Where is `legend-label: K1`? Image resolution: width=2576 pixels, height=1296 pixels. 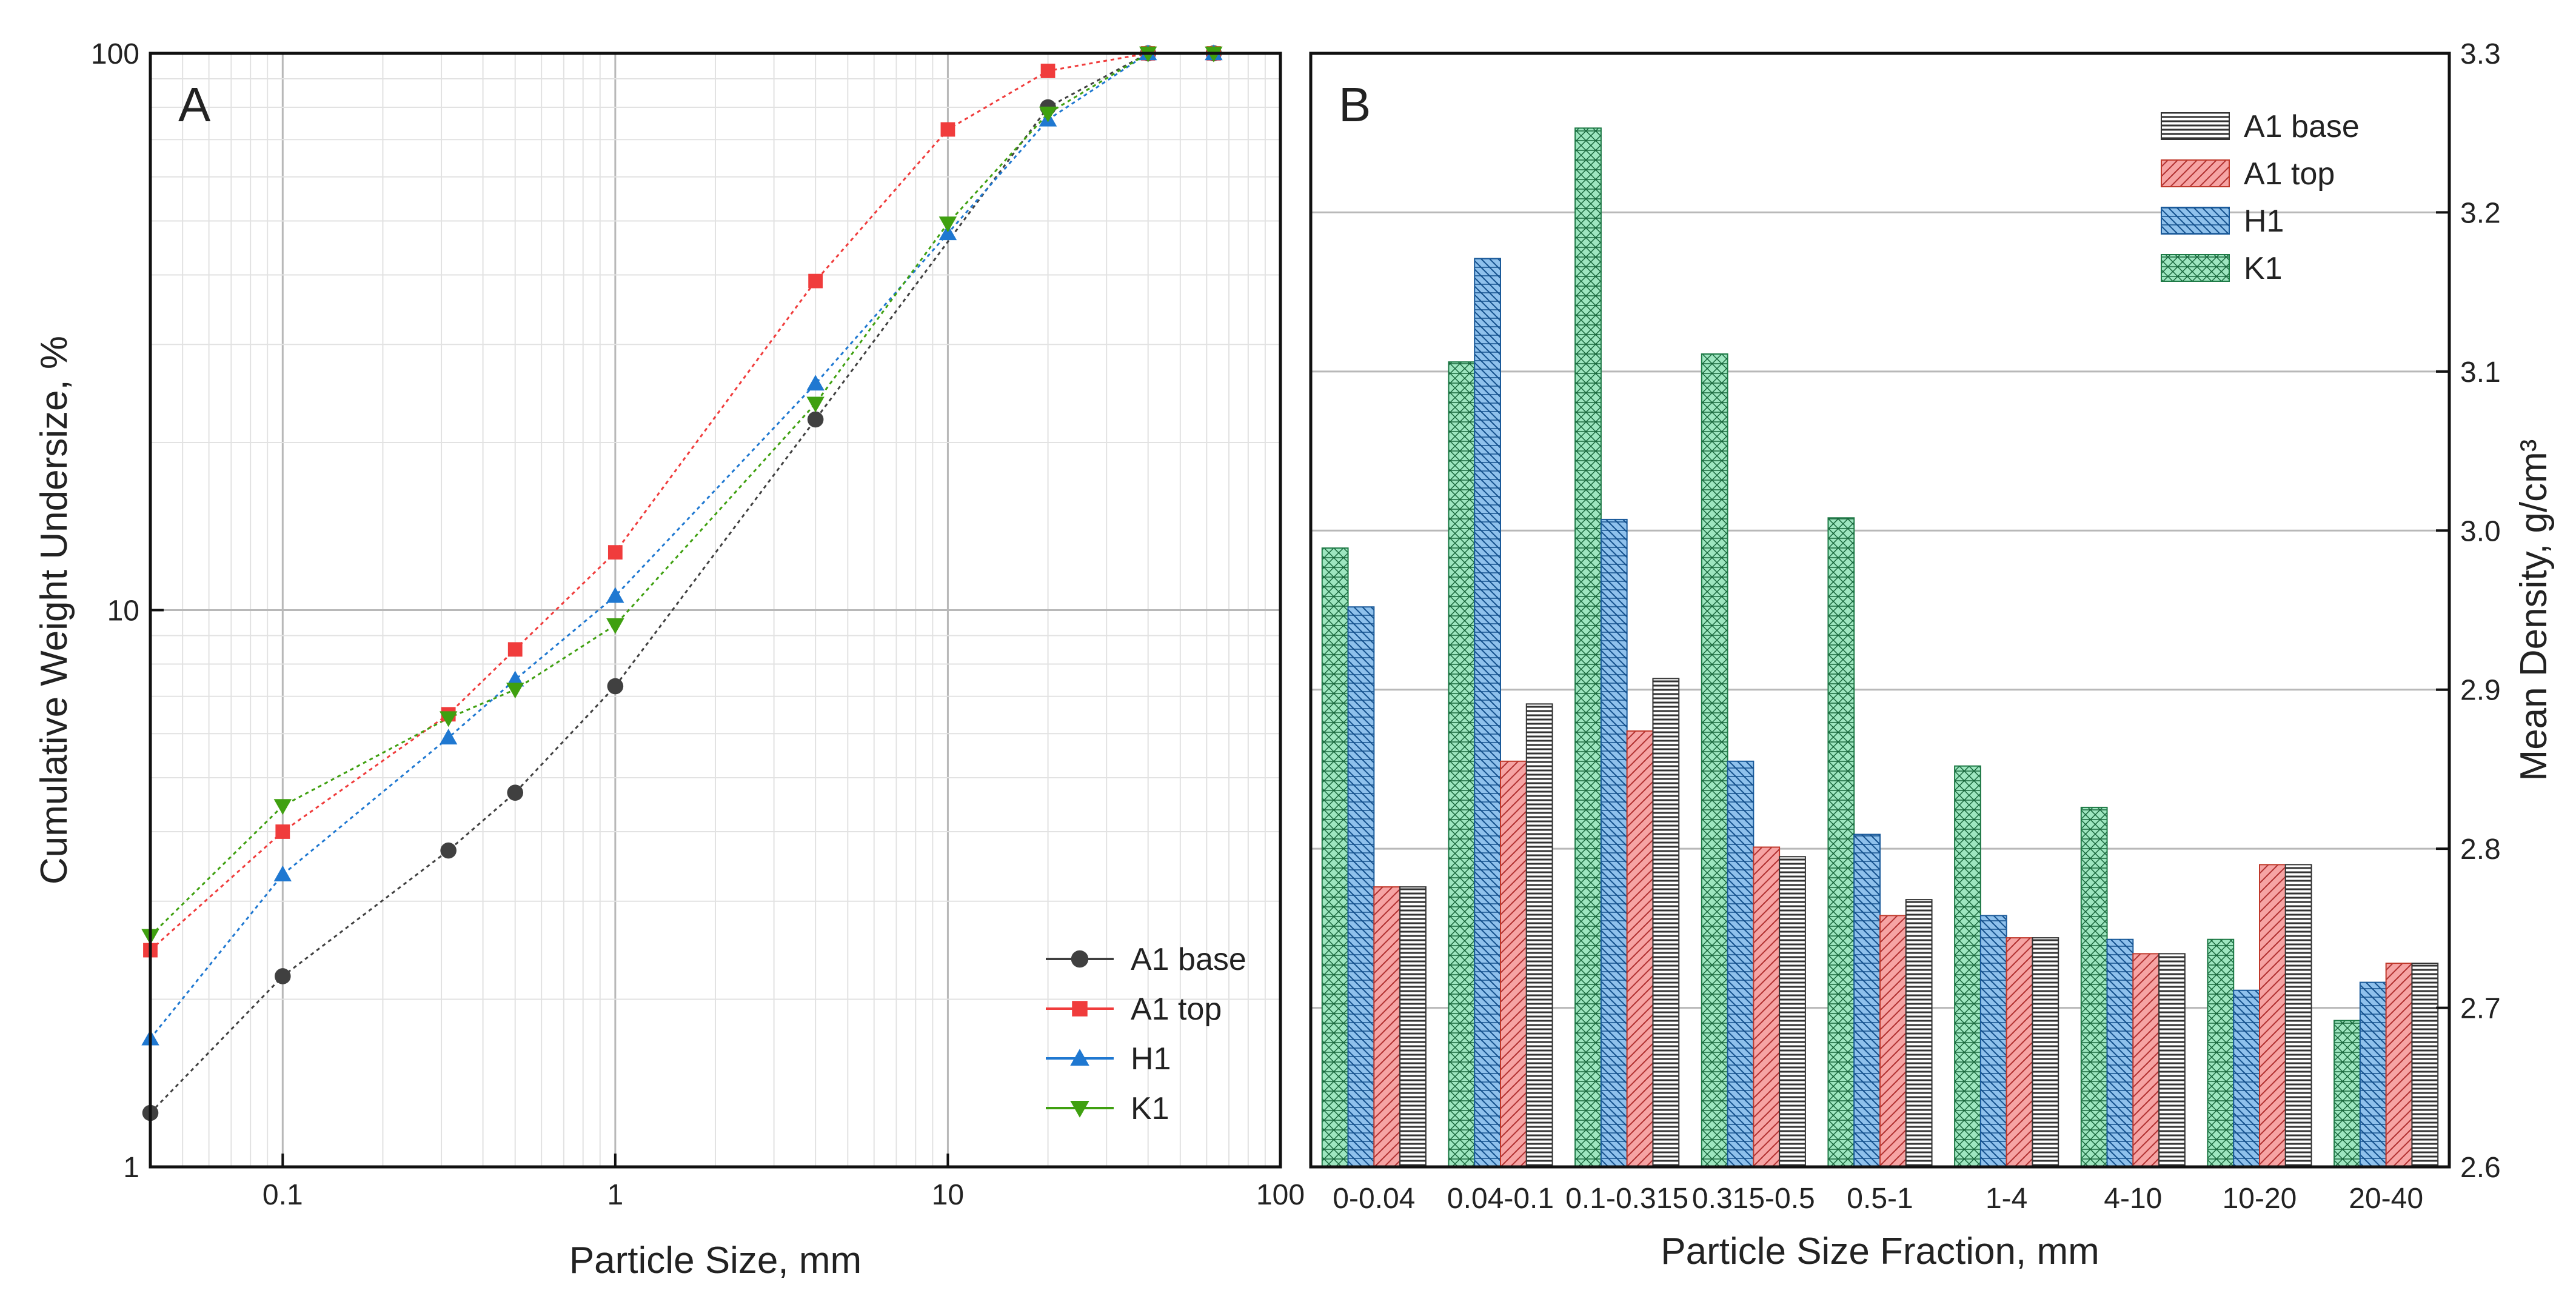 legend-label: K1 is located at coordinates (1150, 1108).